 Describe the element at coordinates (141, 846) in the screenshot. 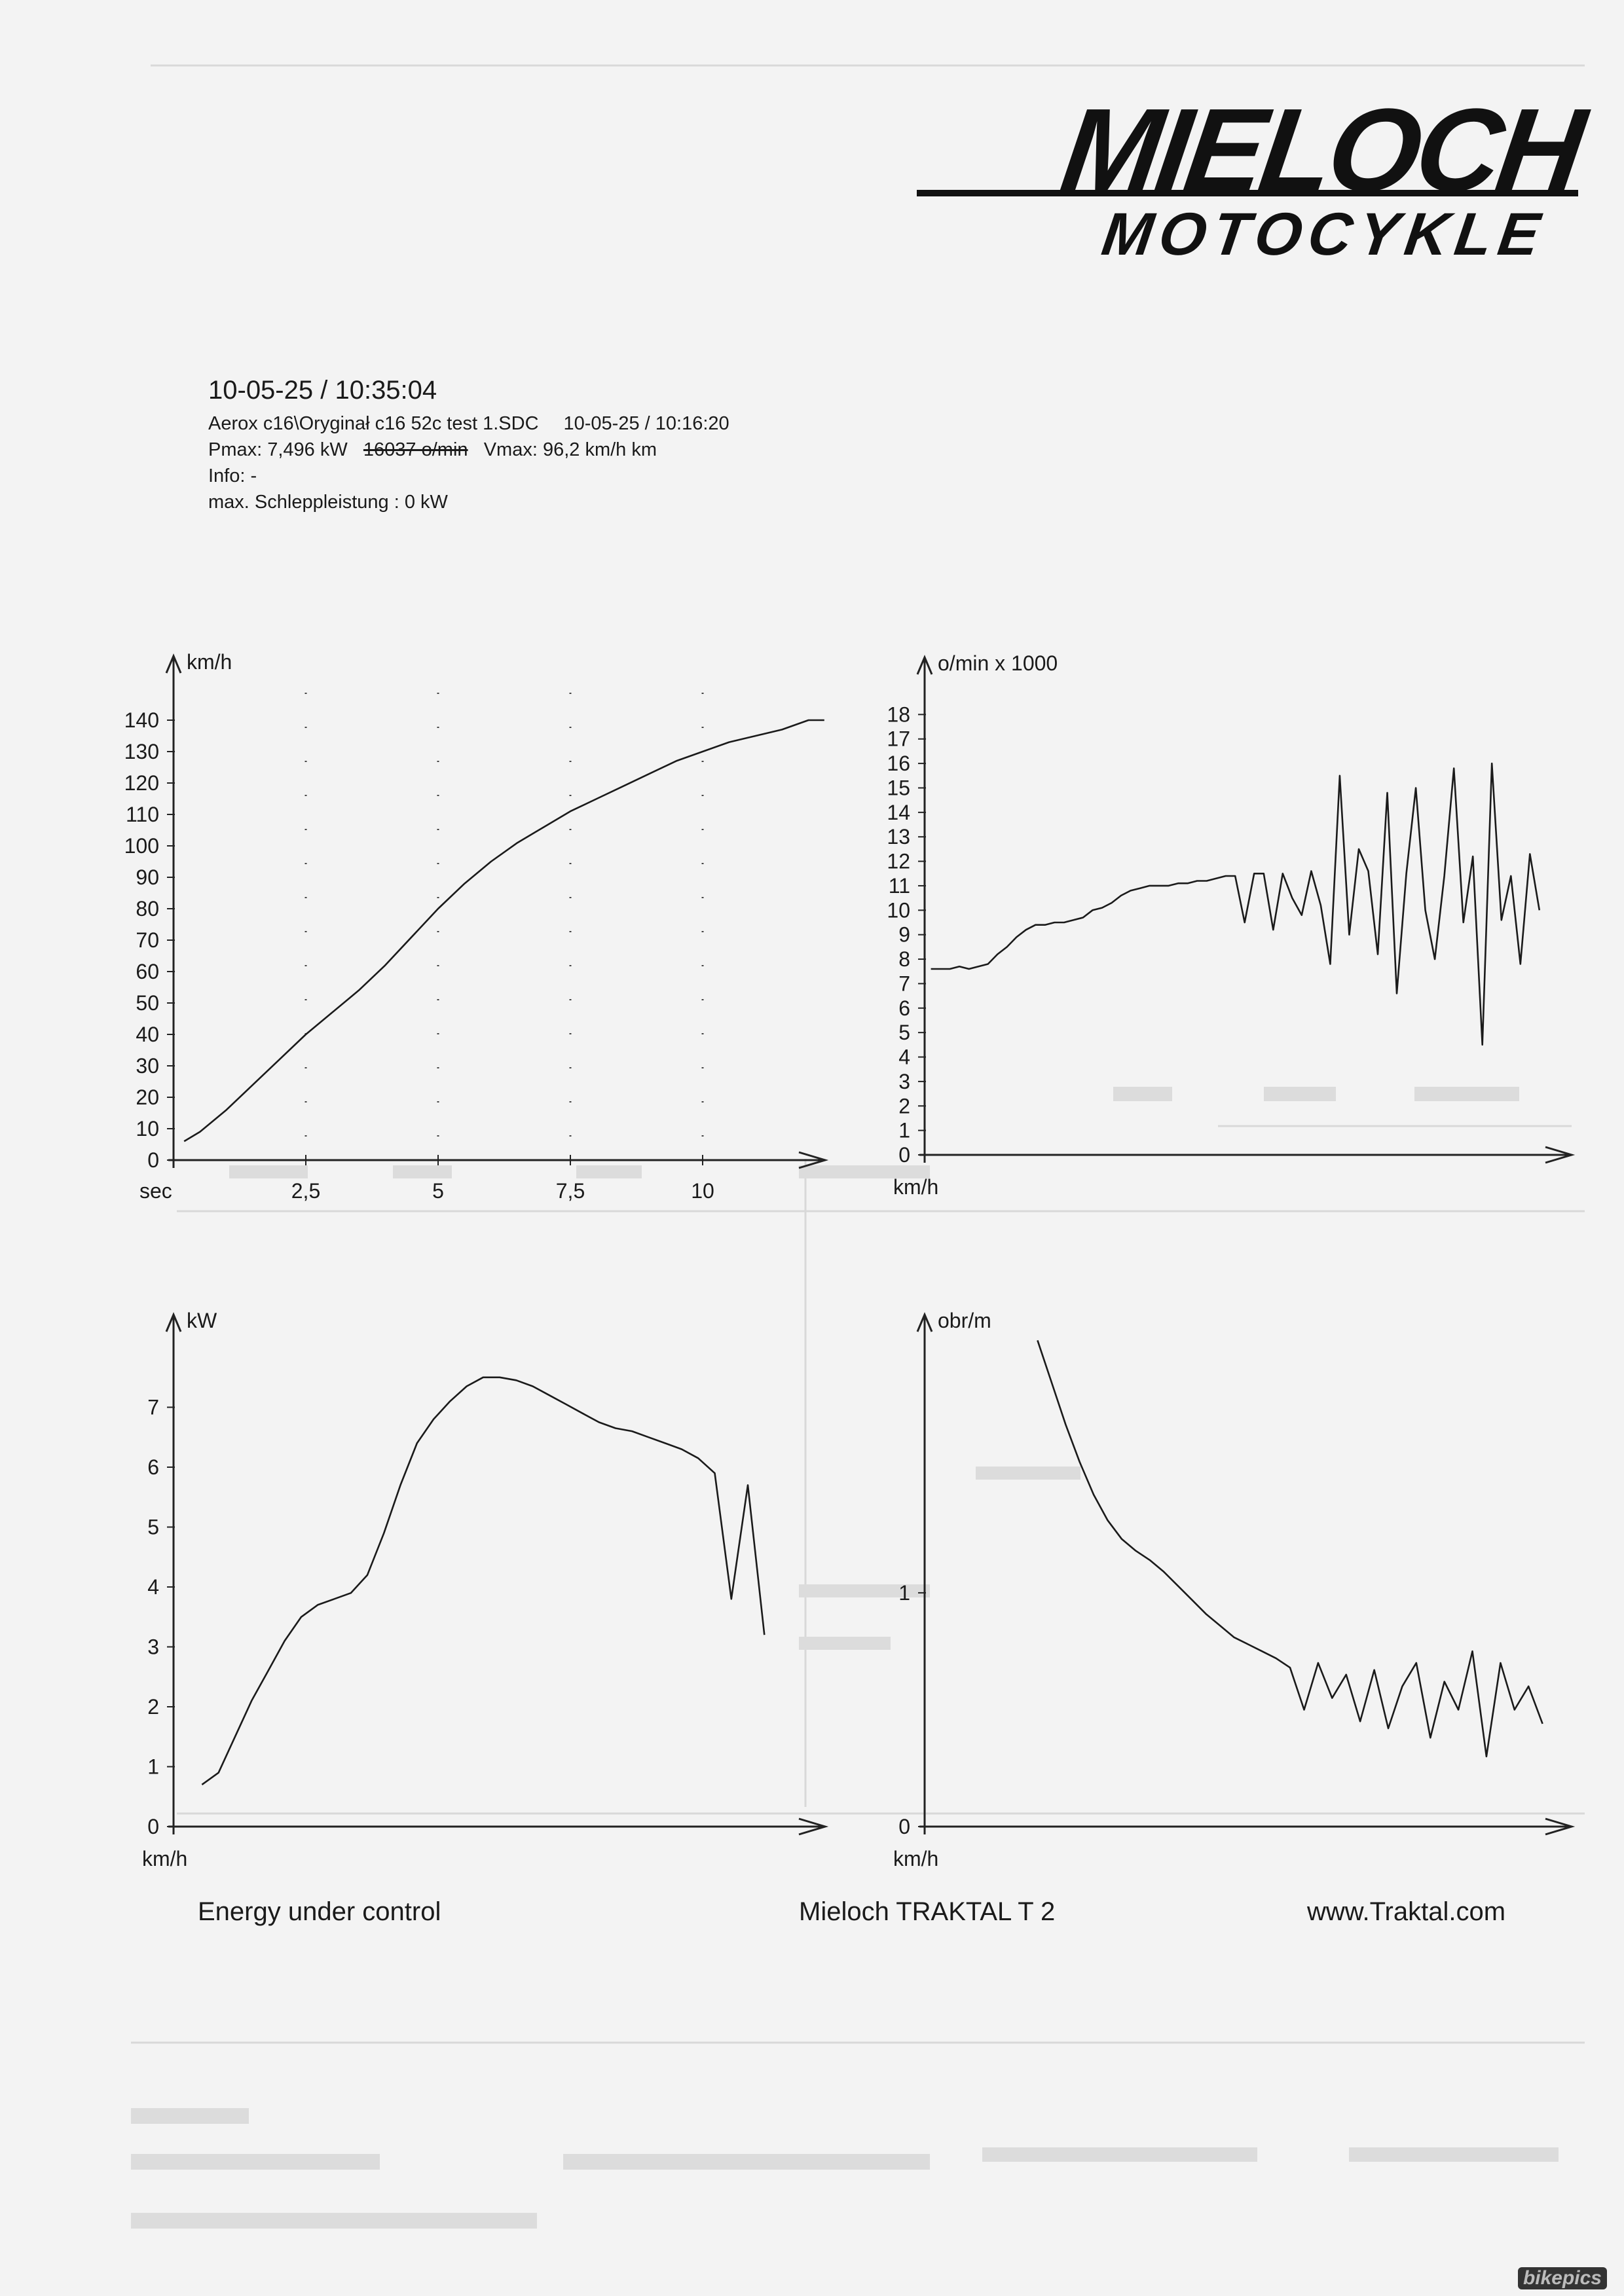

I see `chart1-y-tick-label: 100` at that location.